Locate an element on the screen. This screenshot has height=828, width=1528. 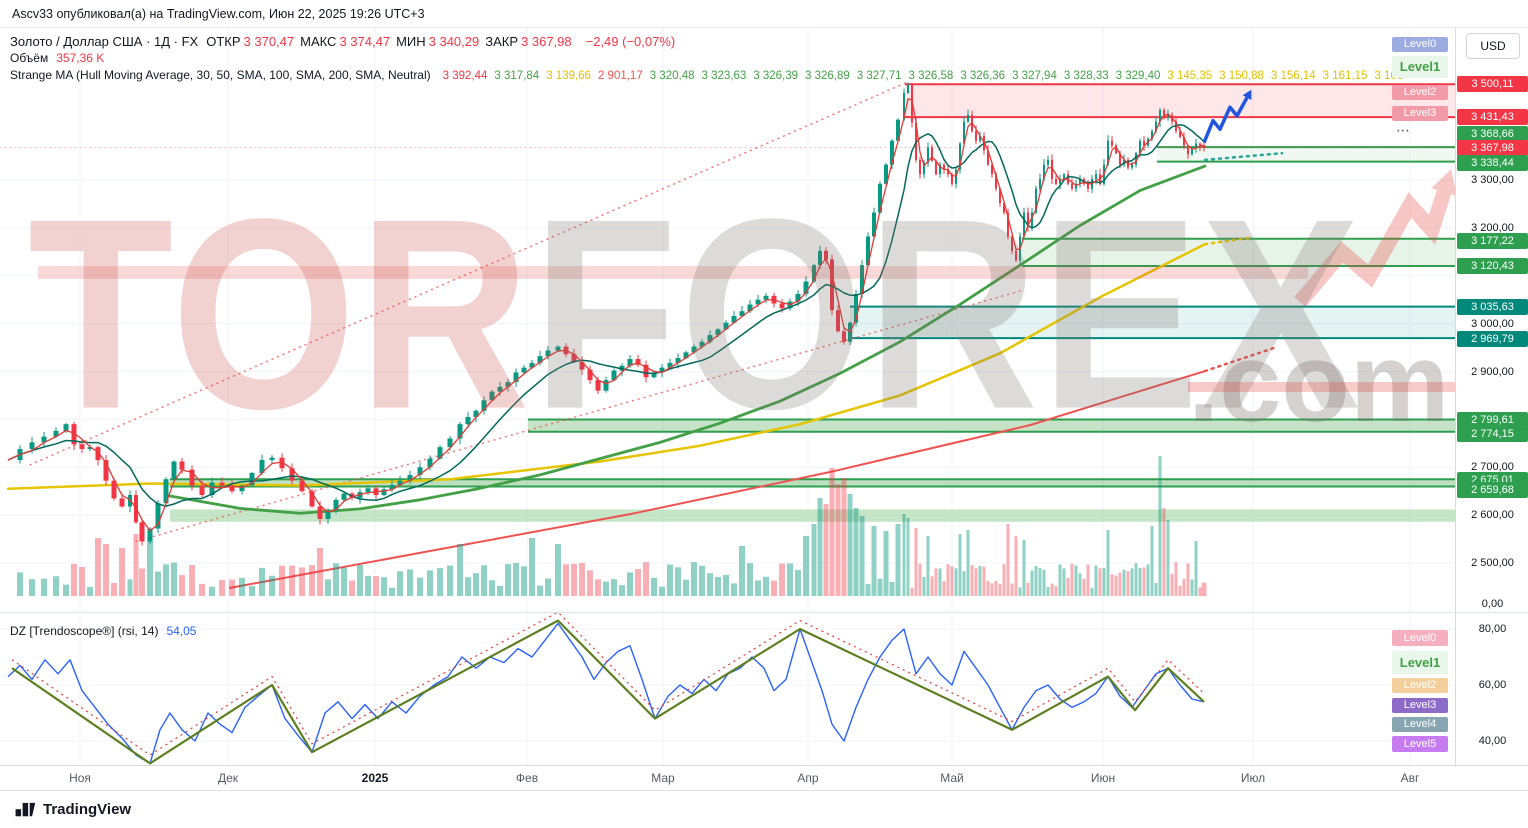
panel-separator is located at coordinates (764, 612).